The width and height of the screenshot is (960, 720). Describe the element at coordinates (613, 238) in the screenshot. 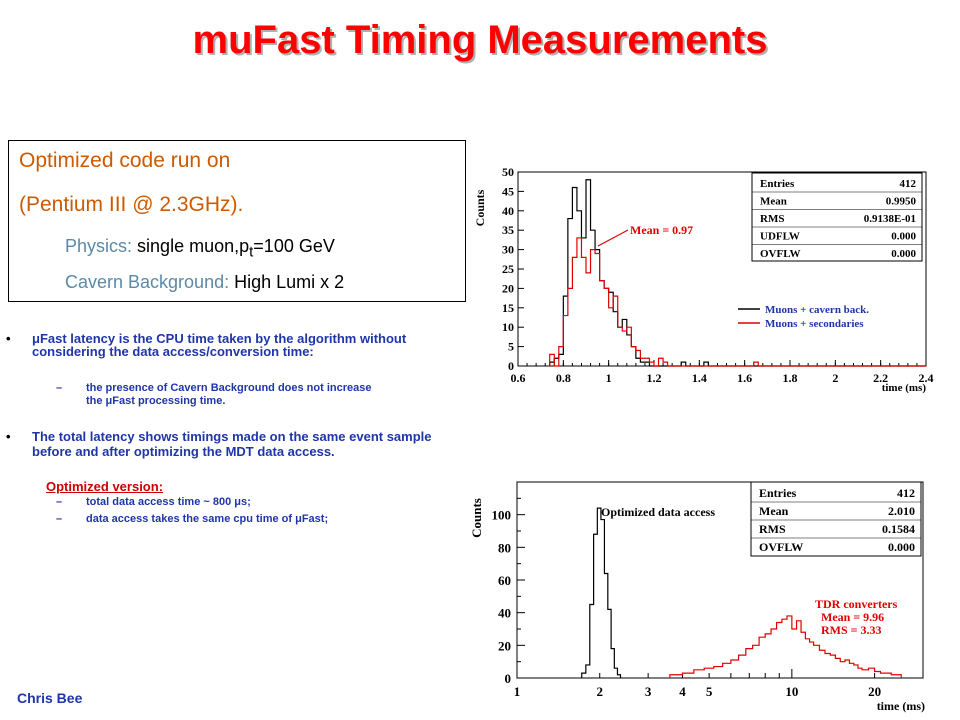

I see `mean-annotation-arrow` at that location.